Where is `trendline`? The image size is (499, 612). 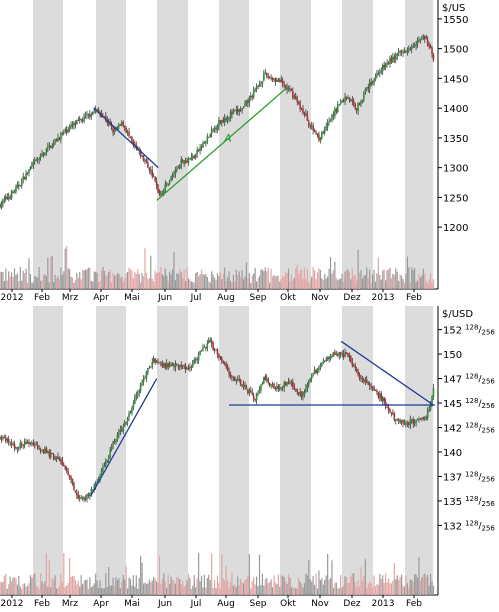
trendline is located at coordinates (222, 143).